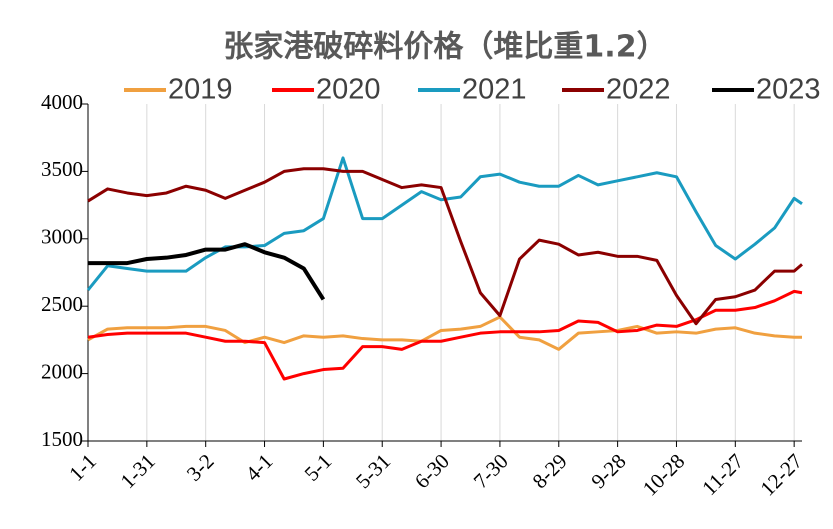 The height and width of the screenshot is (529, 833). Describe the element at coordinates (348, 90) in the screenshot. I see `legend-label: 2020` at that location.